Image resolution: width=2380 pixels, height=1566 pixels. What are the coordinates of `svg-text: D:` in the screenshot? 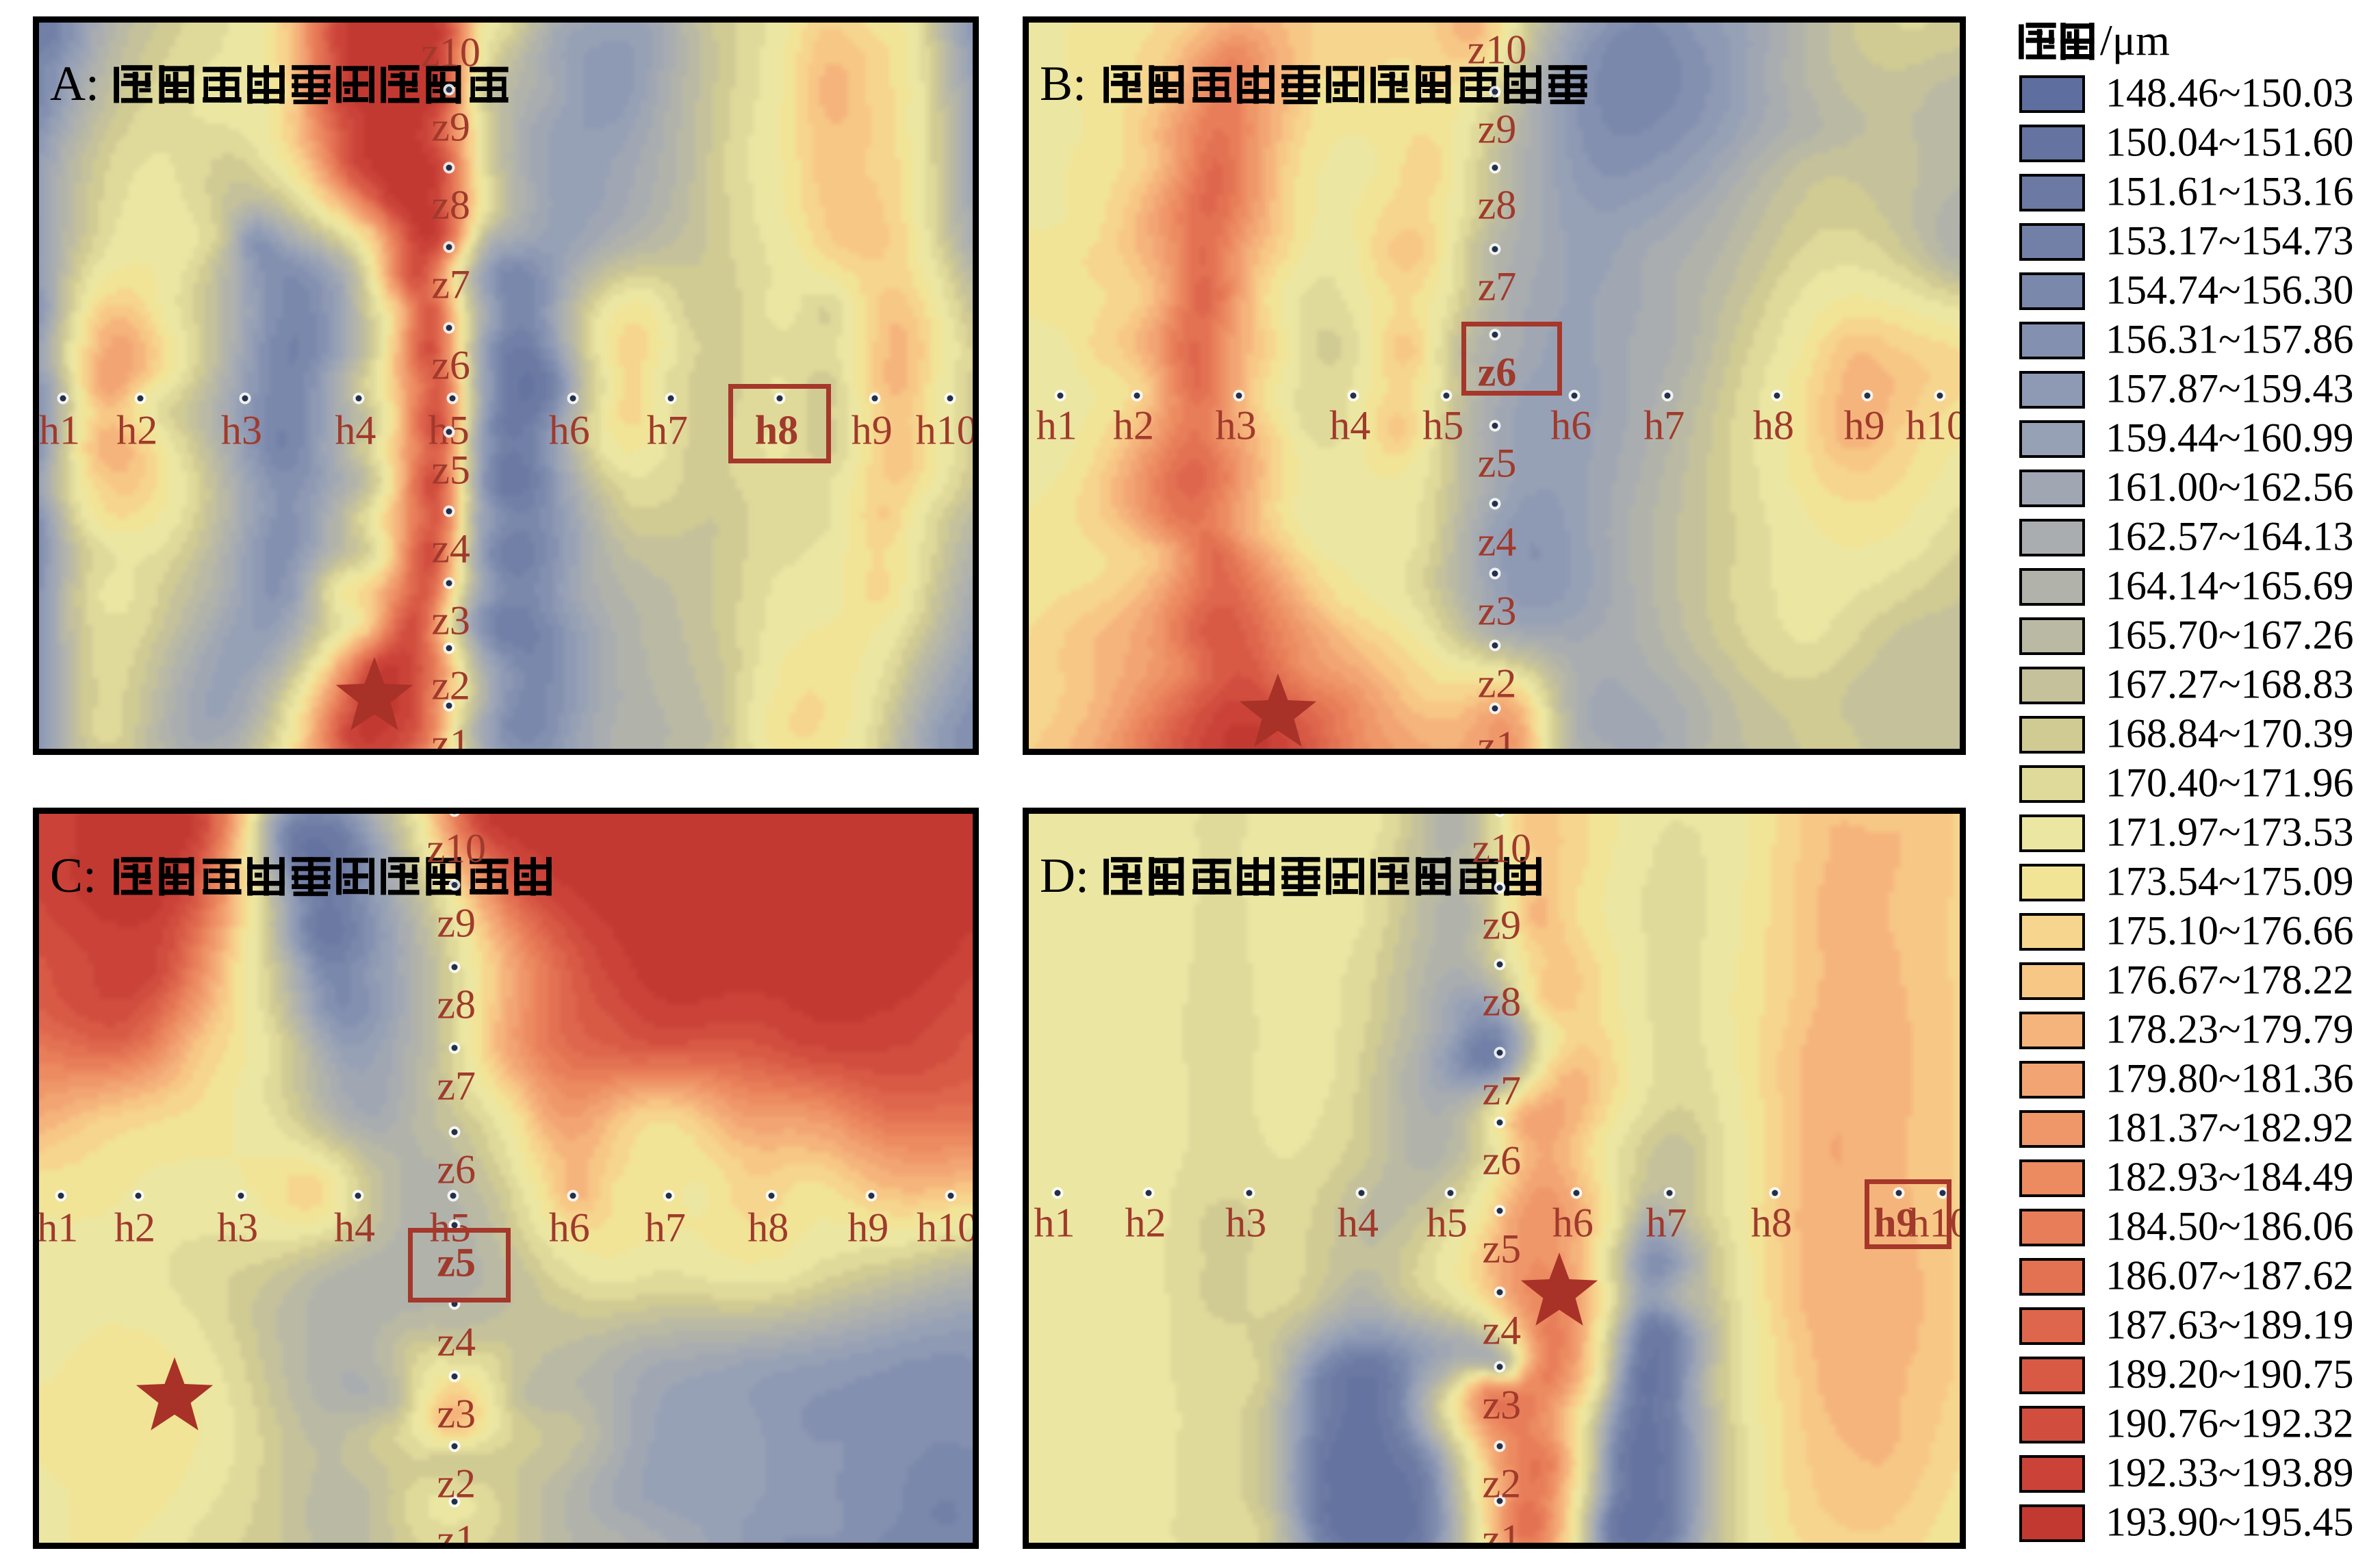 It's located at (1064, 876).